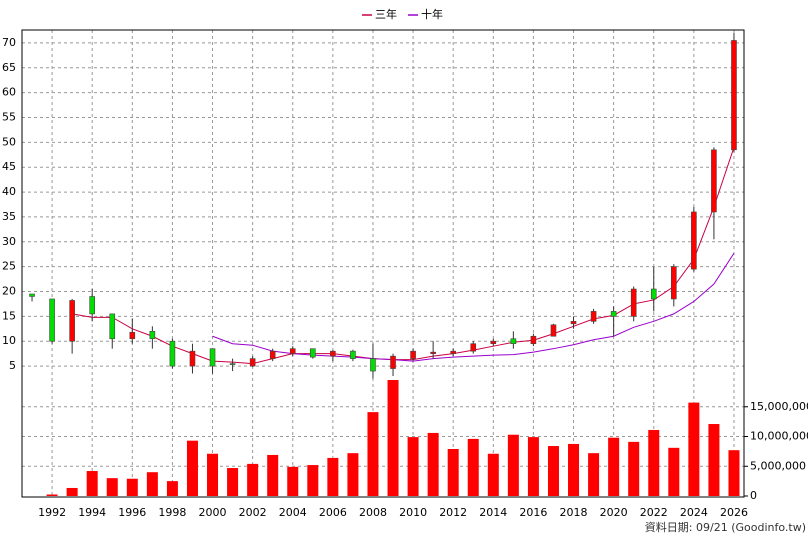 This screenshot has height=540, width=808. I want to click on x-tick-label: 2002, so click(253, 512).